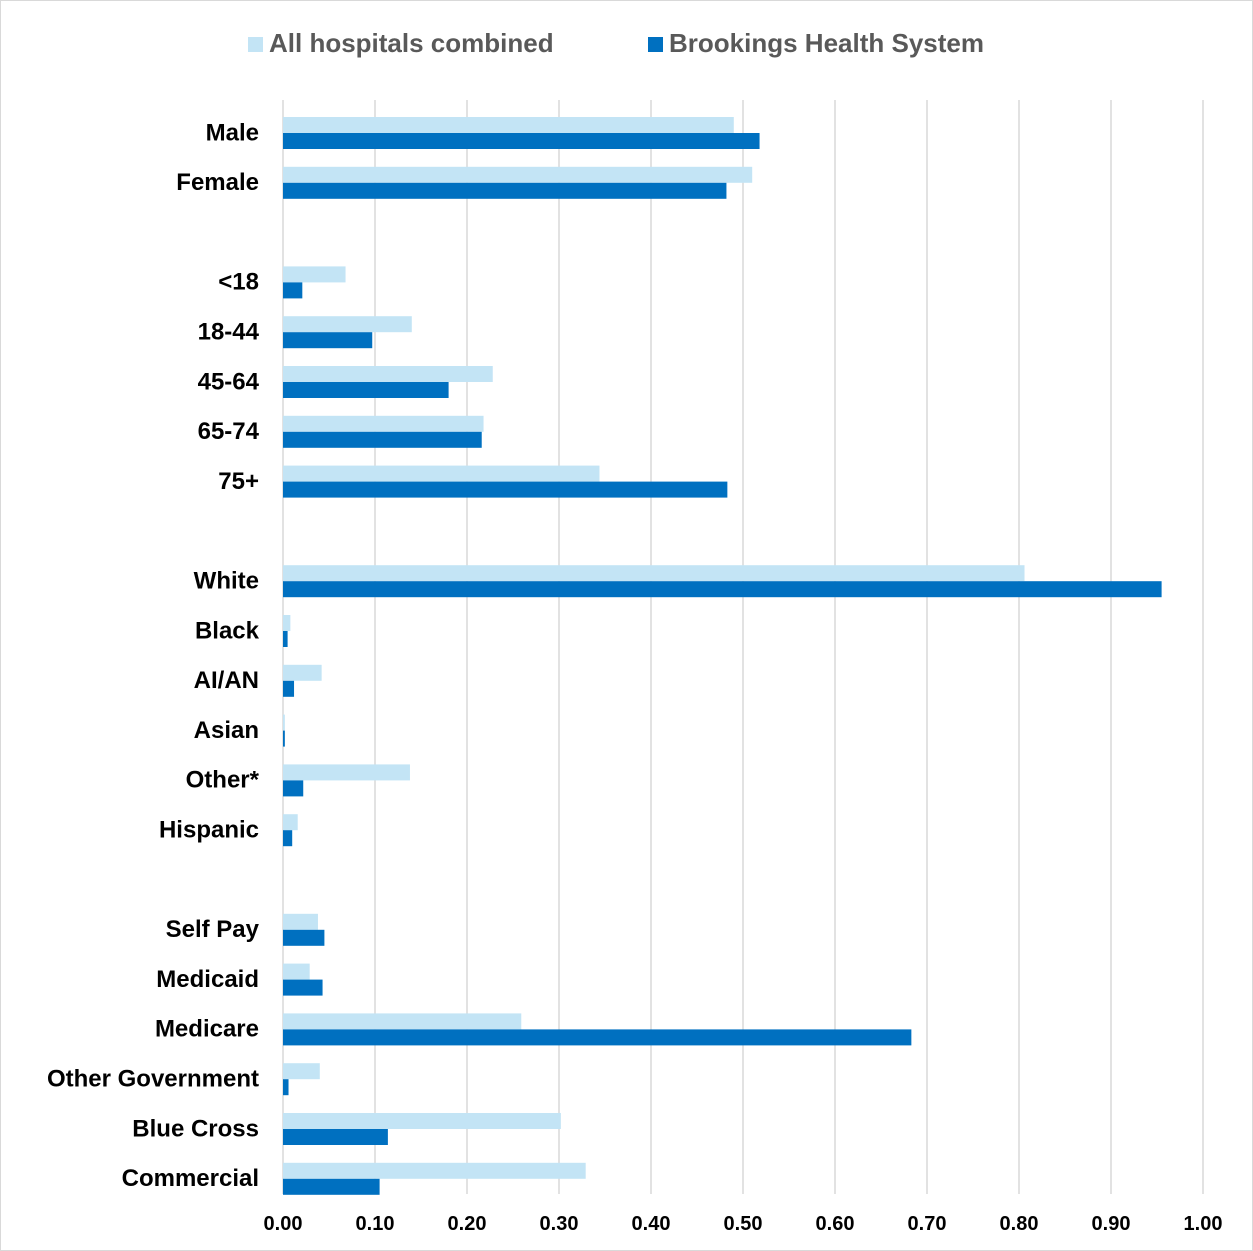 The image size is (1253, 1251). I want to click on x-tick-label: 0.80, so click(1019, 1224).